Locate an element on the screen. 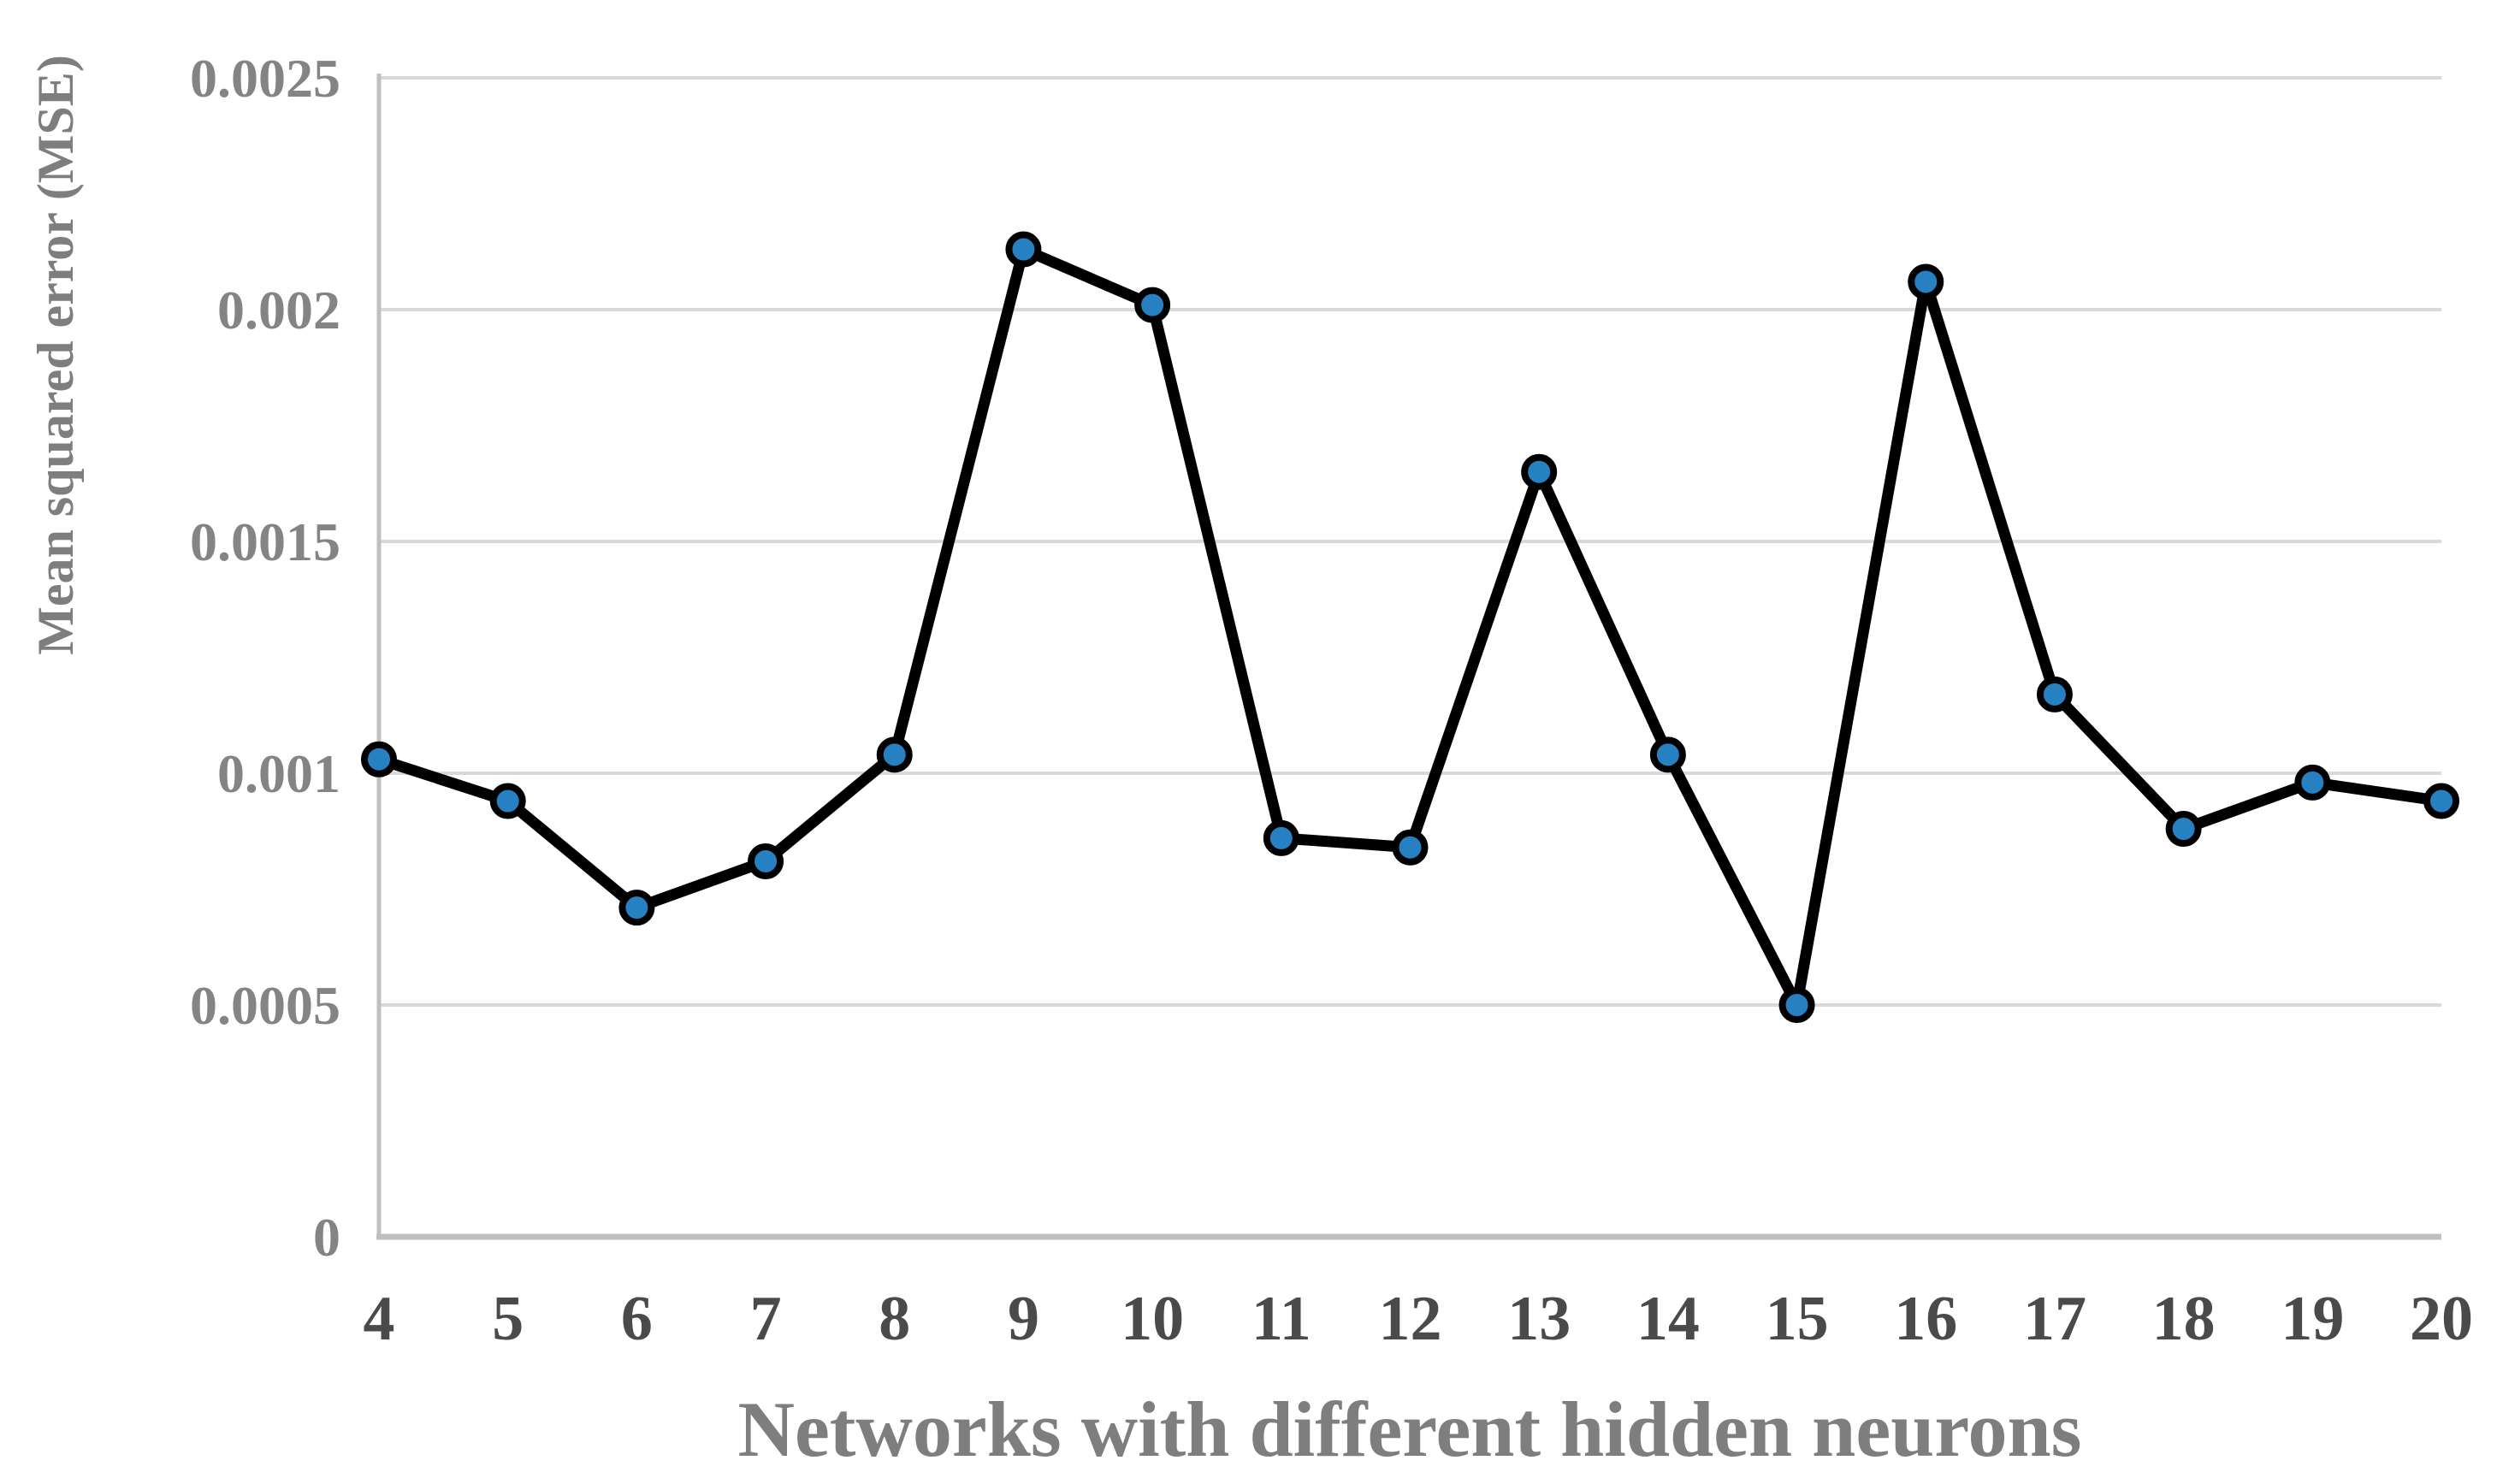 This screenshot has width=2497, height=1484. y-tick-label: 0 is located at coordinates (326, 1237).